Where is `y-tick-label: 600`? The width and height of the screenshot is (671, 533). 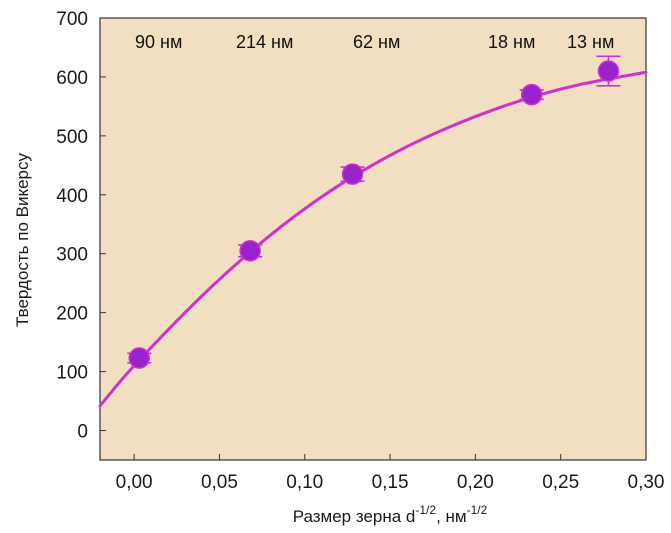
y-tick-label: 600 is located at coordinates (72, 78).